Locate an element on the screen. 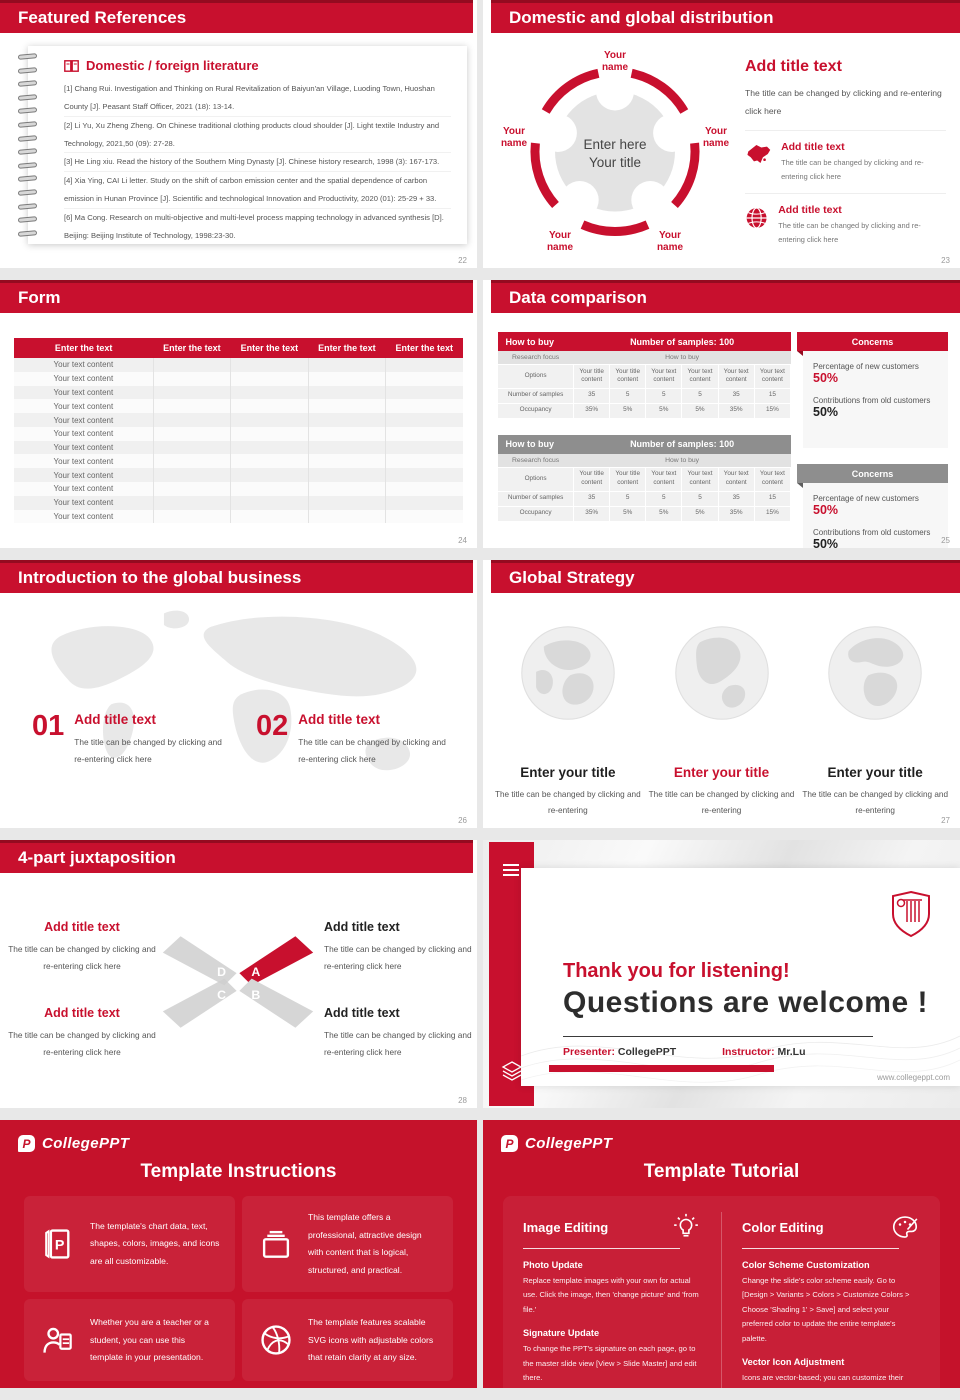  mesh-decoration is located at coordinates (740, 1059).